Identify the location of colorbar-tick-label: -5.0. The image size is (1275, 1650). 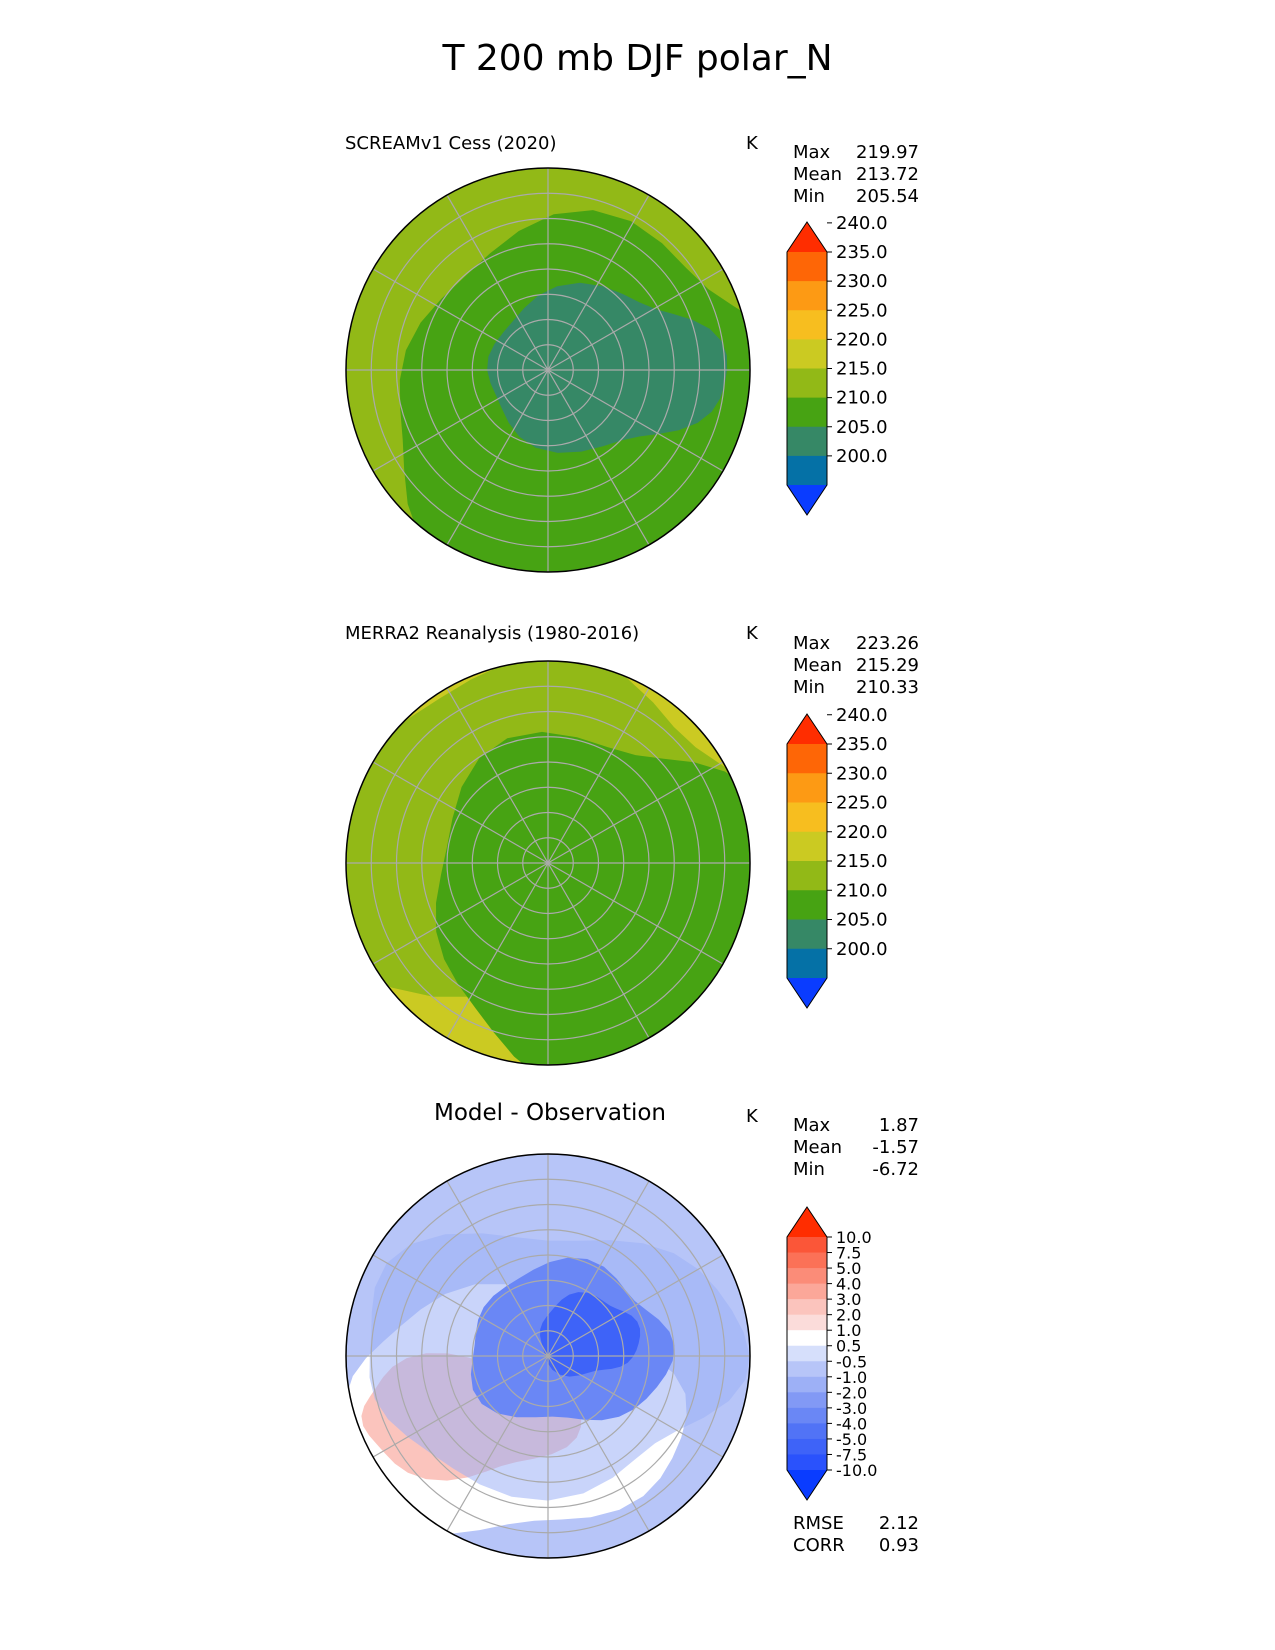
(851, 1439).